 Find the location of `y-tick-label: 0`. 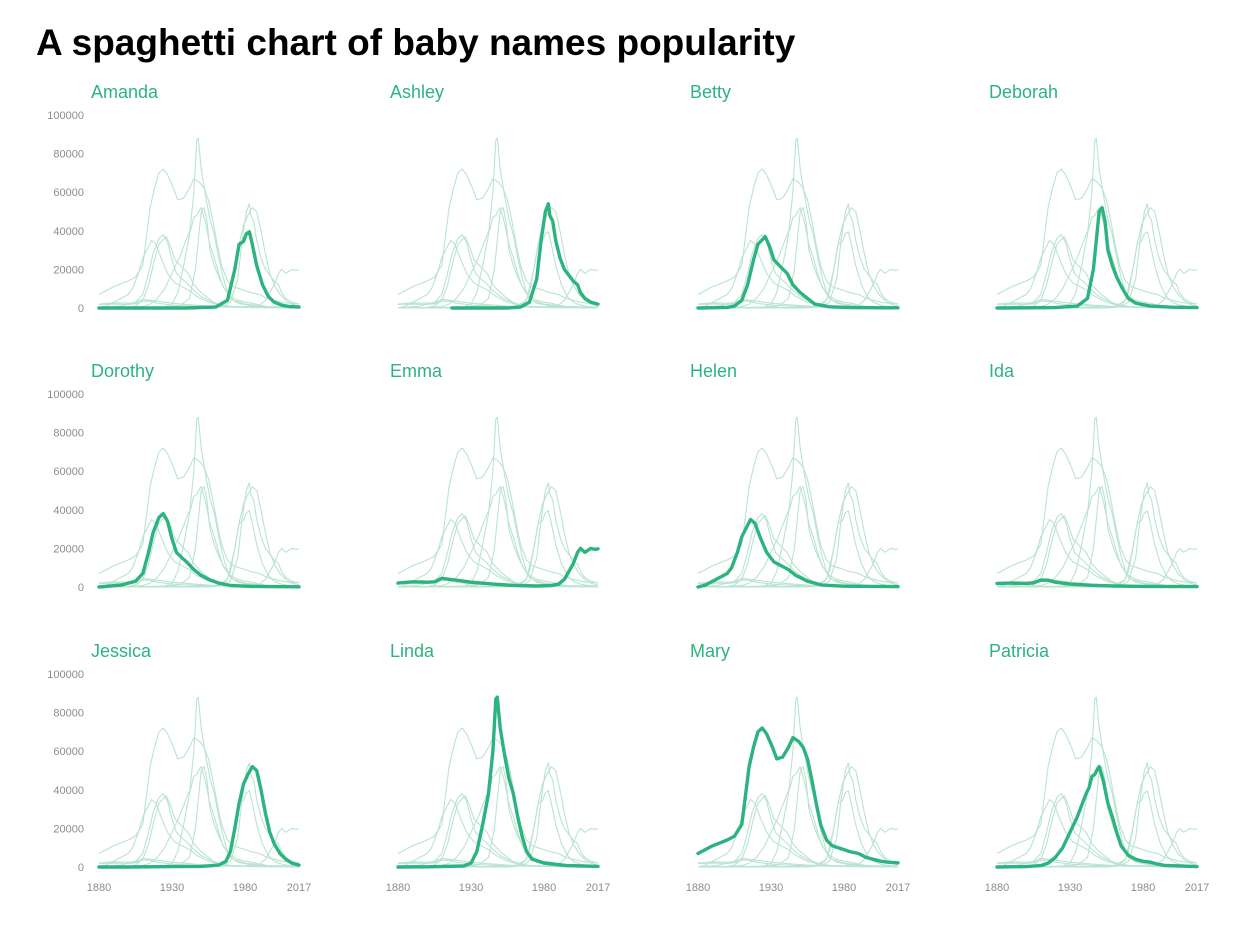

y-tick-label: 0 is located at coordinates (81, 588).